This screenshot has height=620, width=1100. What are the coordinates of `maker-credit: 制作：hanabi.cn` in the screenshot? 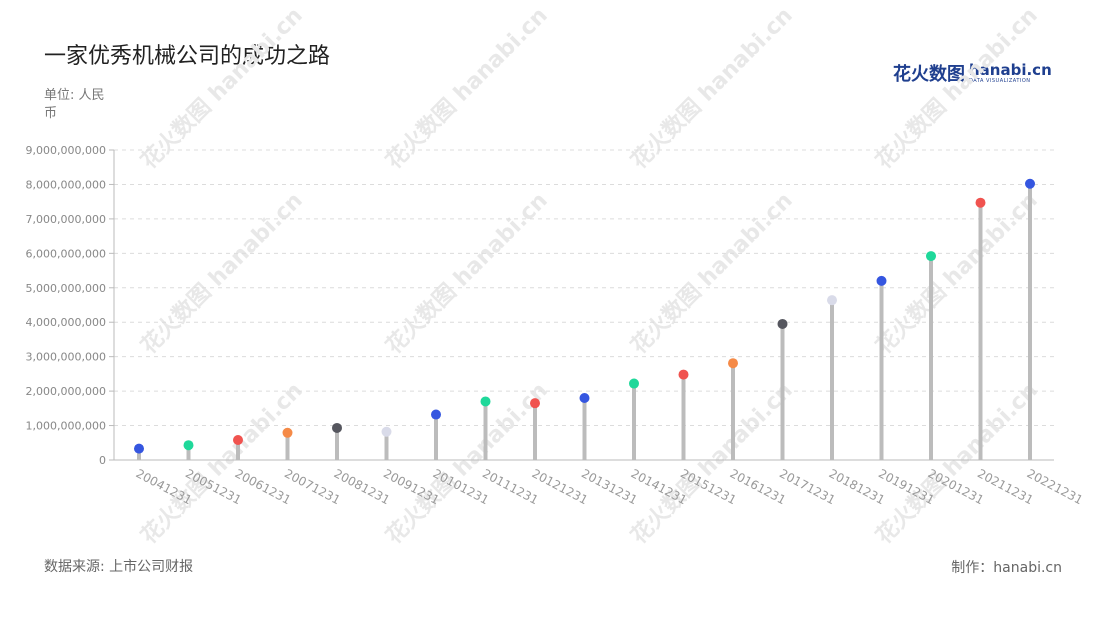 It's located at (1006, 568).